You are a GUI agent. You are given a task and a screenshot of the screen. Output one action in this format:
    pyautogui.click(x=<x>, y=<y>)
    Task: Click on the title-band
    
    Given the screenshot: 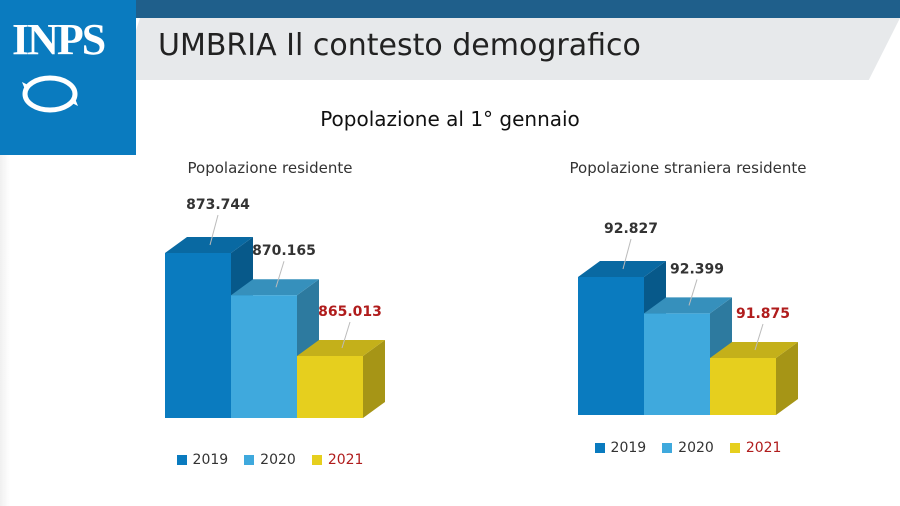 What is the action you would take?
    pyautogui.click(x=510, y=49)
    